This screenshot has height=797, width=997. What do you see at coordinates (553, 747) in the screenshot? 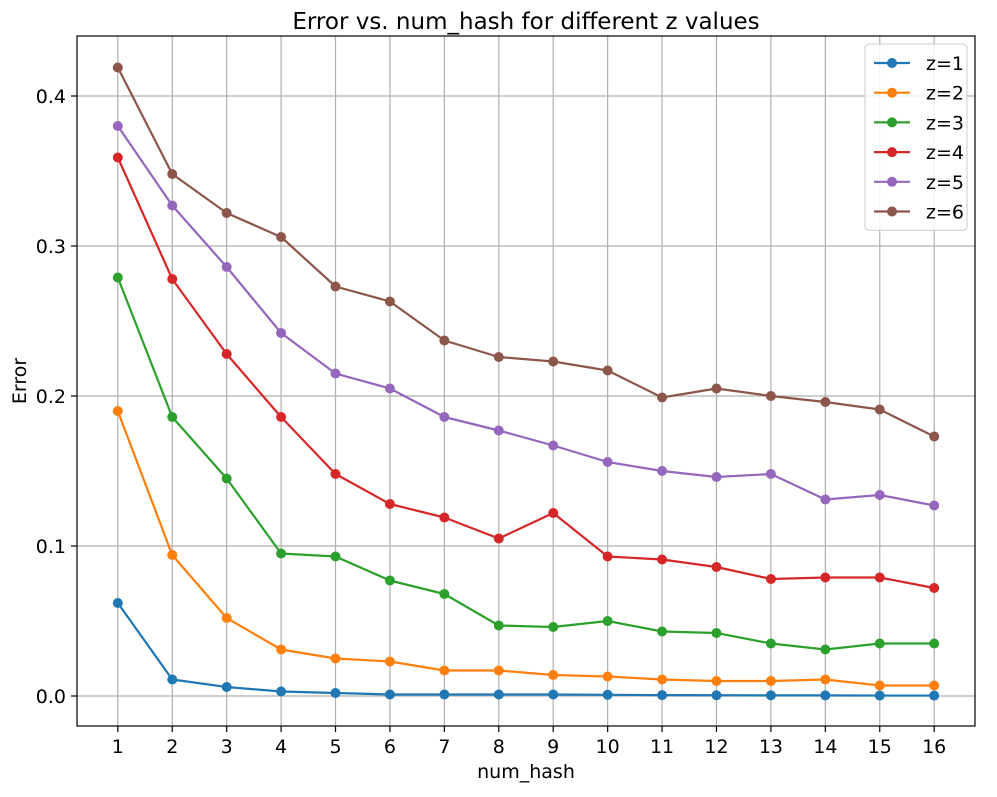
I see `x-tick-label: 9` at bounding box center [553, 747].